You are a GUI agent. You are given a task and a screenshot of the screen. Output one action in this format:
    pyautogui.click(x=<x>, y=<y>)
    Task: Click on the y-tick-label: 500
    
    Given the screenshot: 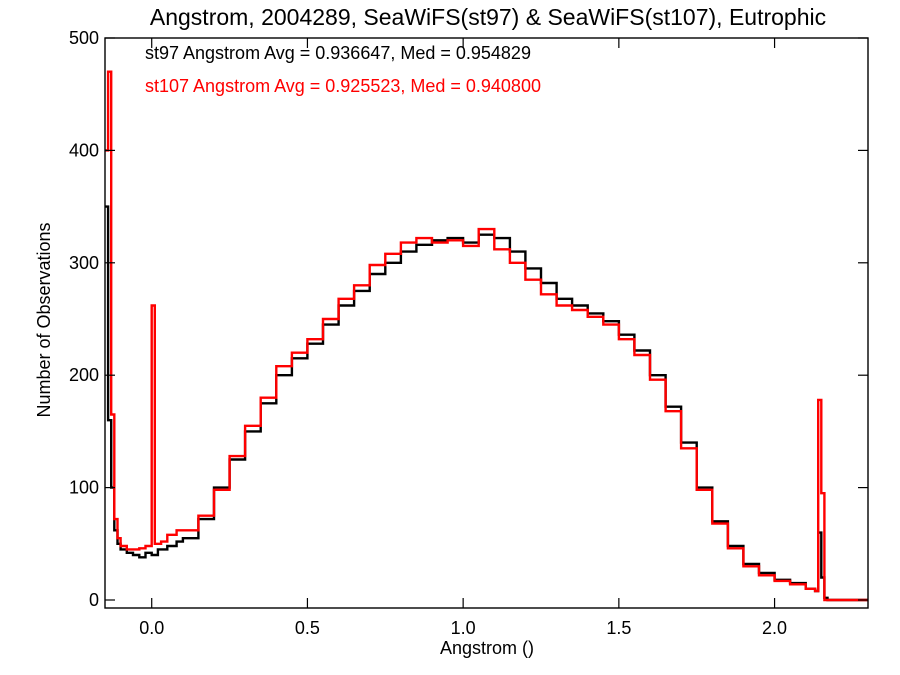 What is the action you would take?
    pyautogui.click(x=84, y=38)
    